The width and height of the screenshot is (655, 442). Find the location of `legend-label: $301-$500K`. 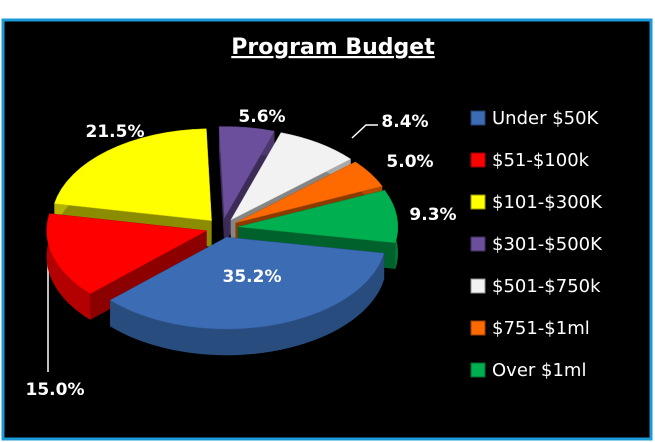

legend-label: $301-$500K is located at coordinates (547, 244).